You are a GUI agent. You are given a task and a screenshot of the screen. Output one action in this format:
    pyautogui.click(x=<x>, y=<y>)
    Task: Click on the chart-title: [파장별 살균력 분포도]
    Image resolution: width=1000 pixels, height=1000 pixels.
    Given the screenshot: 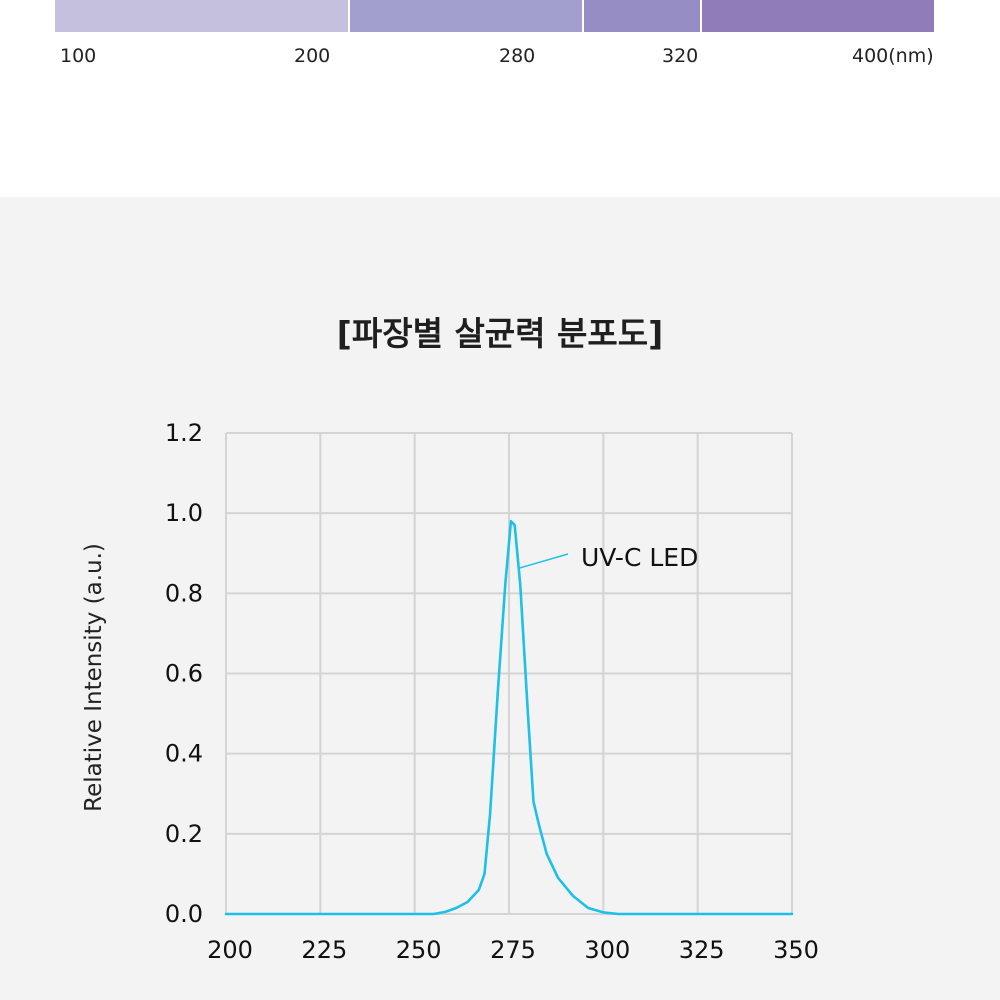 What is the action you would take?
    pyautogui.click(x=500, y=333)
    